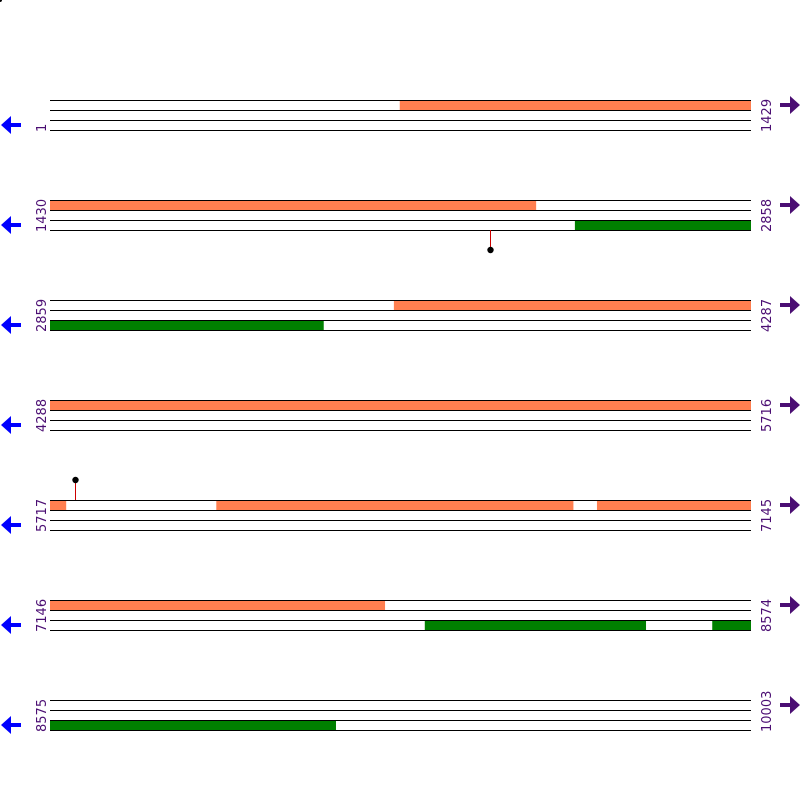  I want to click on sequence-row: 2859 4287, so click(400, 315).